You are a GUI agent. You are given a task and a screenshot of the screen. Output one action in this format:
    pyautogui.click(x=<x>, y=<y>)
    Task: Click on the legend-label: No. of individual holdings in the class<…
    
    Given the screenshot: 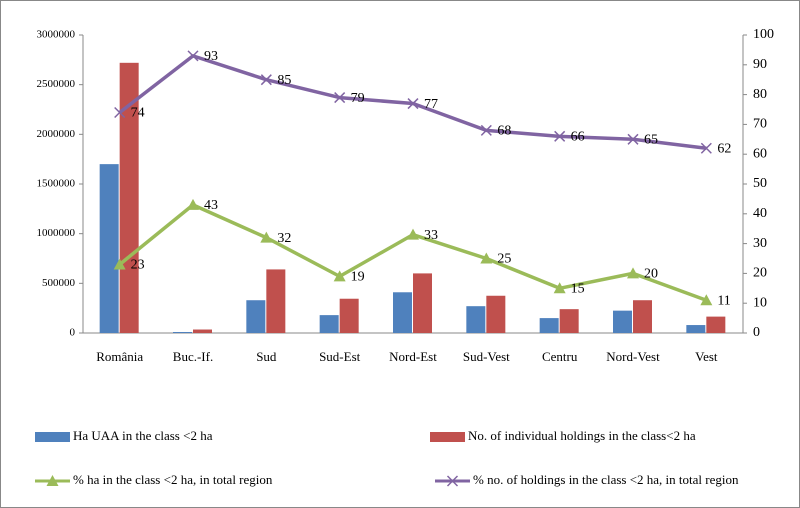 What is the action you would take?
    pyautogui.click(x=582, y=435)
    